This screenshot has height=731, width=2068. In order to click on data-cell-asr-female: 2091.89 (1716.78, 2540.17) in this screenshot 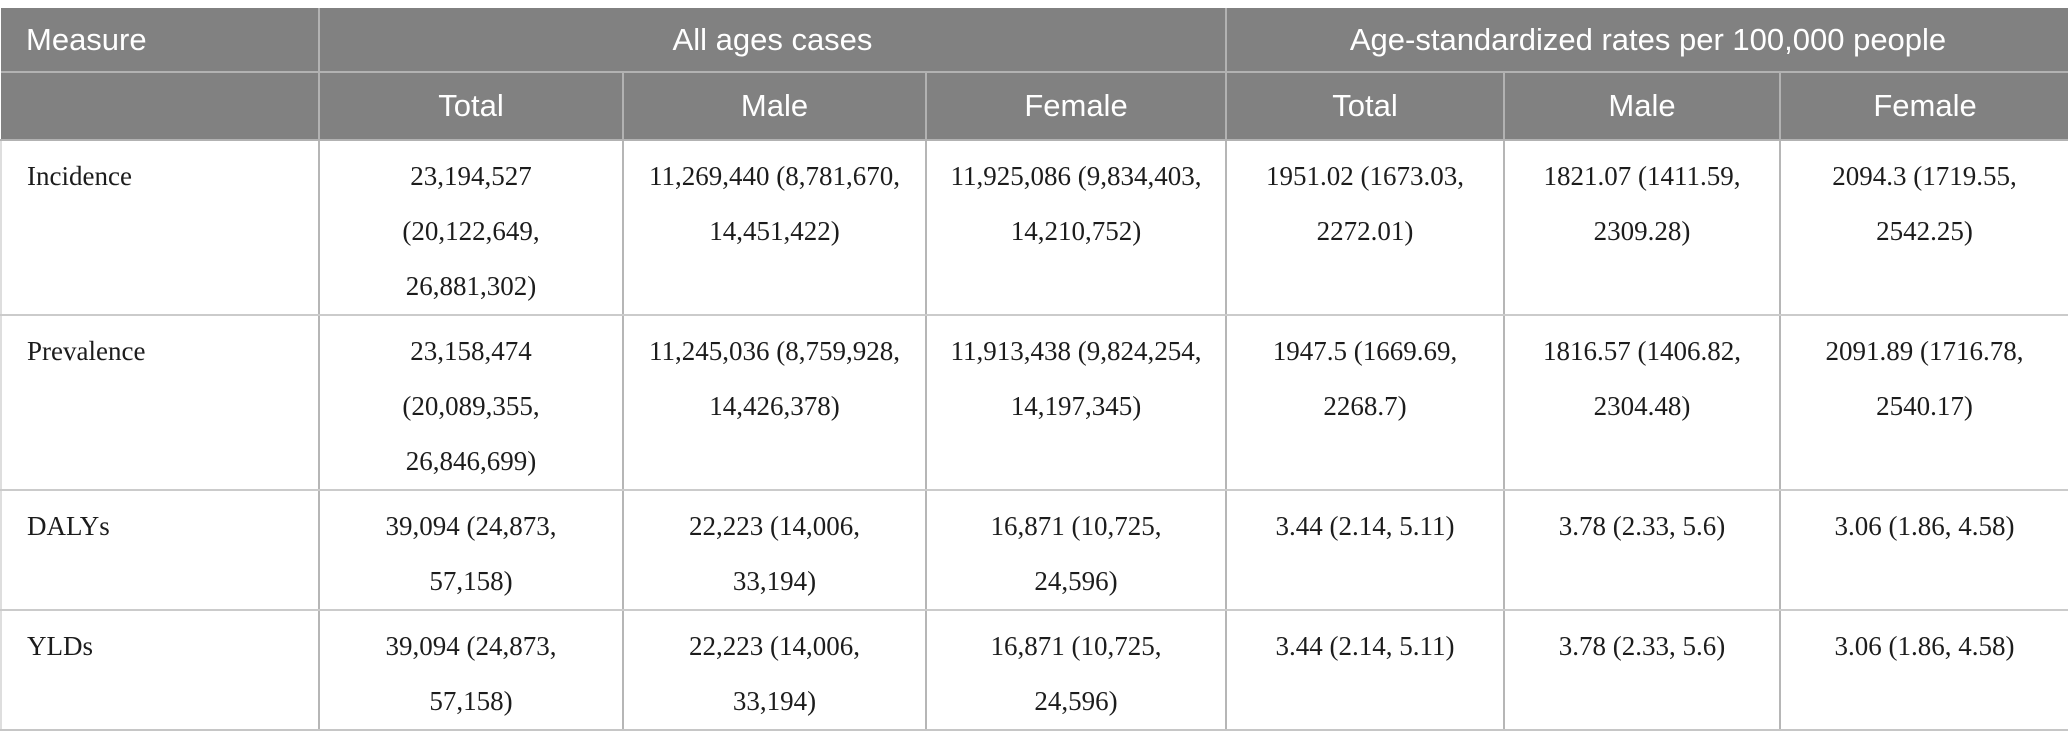, I will do `click(1923, 402)`.